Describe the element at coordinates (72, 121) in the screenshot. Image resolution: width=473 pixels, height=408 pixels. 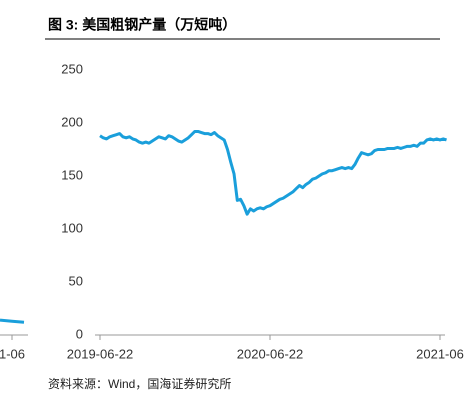
I see `y-tick-label: 200` at that location.